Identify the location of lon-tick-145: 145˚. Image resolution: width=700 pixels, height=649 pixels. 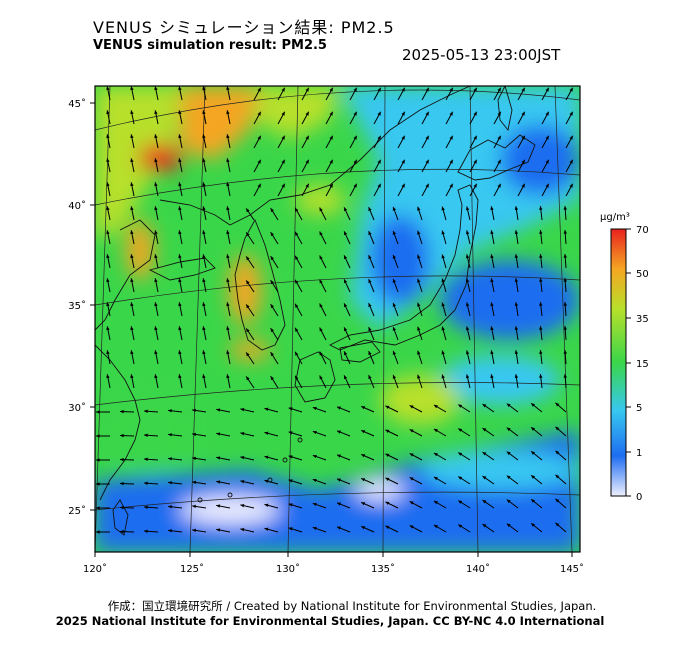
(572, 569).